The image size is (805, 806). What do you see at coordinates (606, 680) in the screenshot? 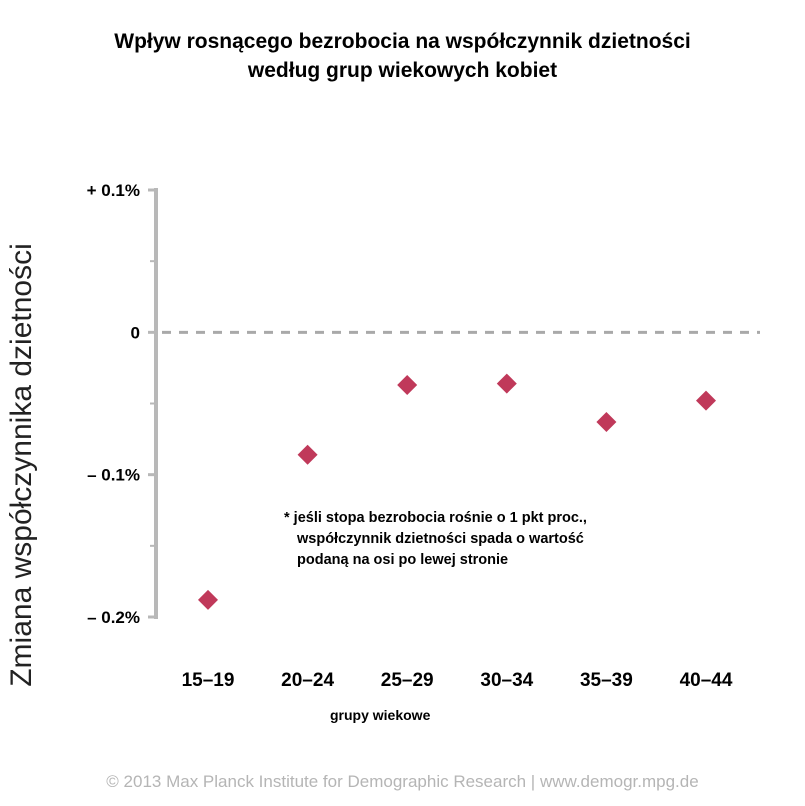
I see `x-tick-label: 35–39` at bounding box center [606, 680].